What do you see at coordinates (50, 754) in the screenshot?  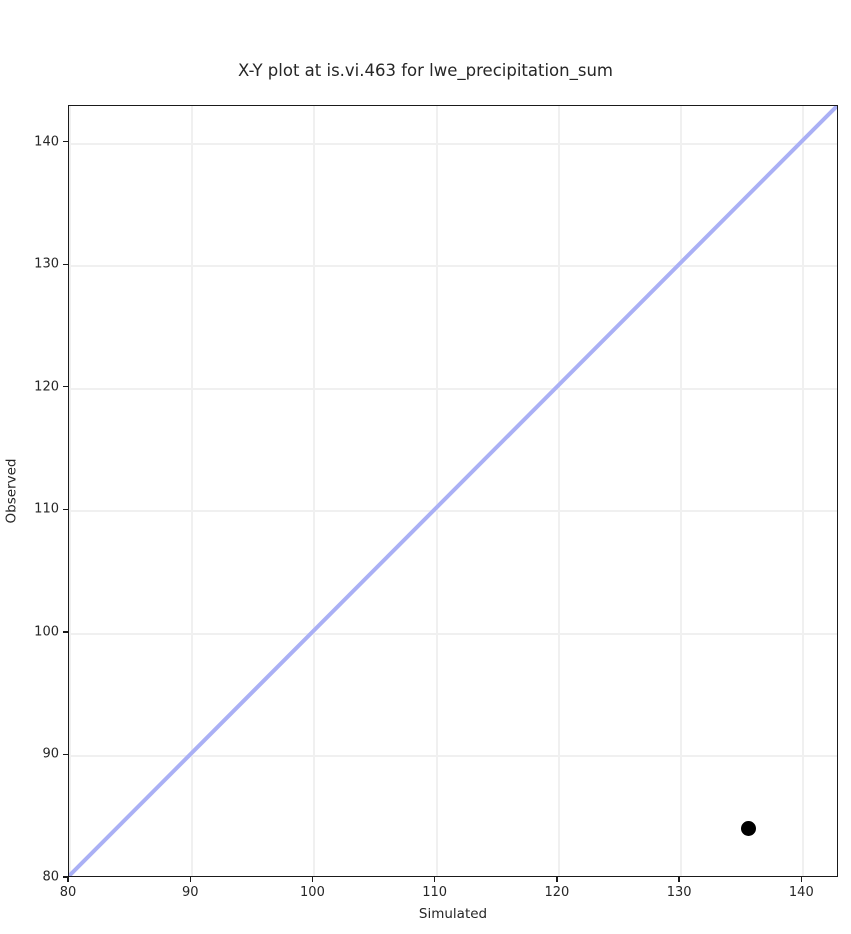 I see `y-tick-label: 90` at bounding box center [50, 754].